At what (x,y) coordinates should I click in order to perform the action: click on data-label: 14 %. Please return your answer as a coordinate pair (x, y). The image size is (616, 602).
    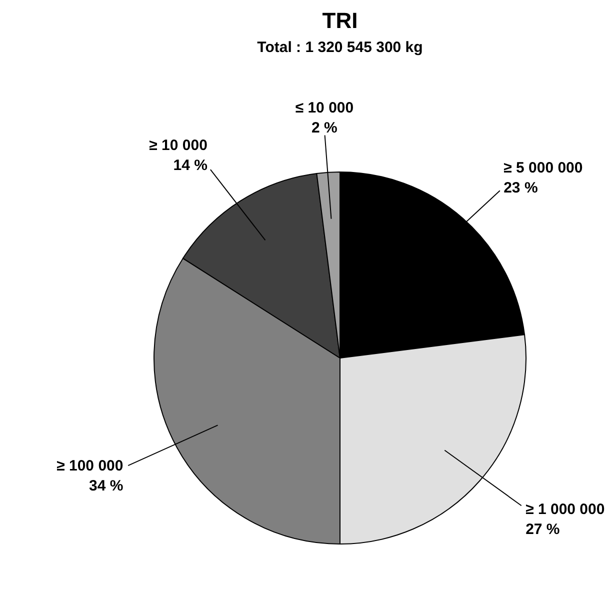
    Looking at the image, I should click on (190, 165).